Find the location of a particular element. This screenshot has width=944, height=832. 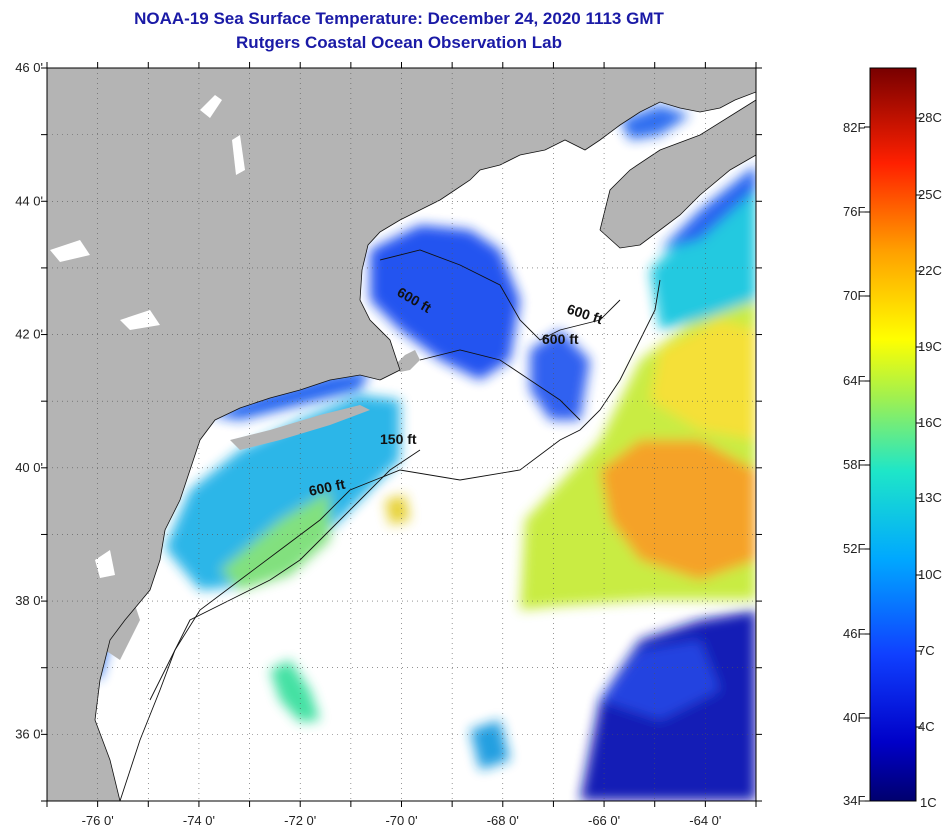

land-nova-scotia is located at coordinates (678, 174).